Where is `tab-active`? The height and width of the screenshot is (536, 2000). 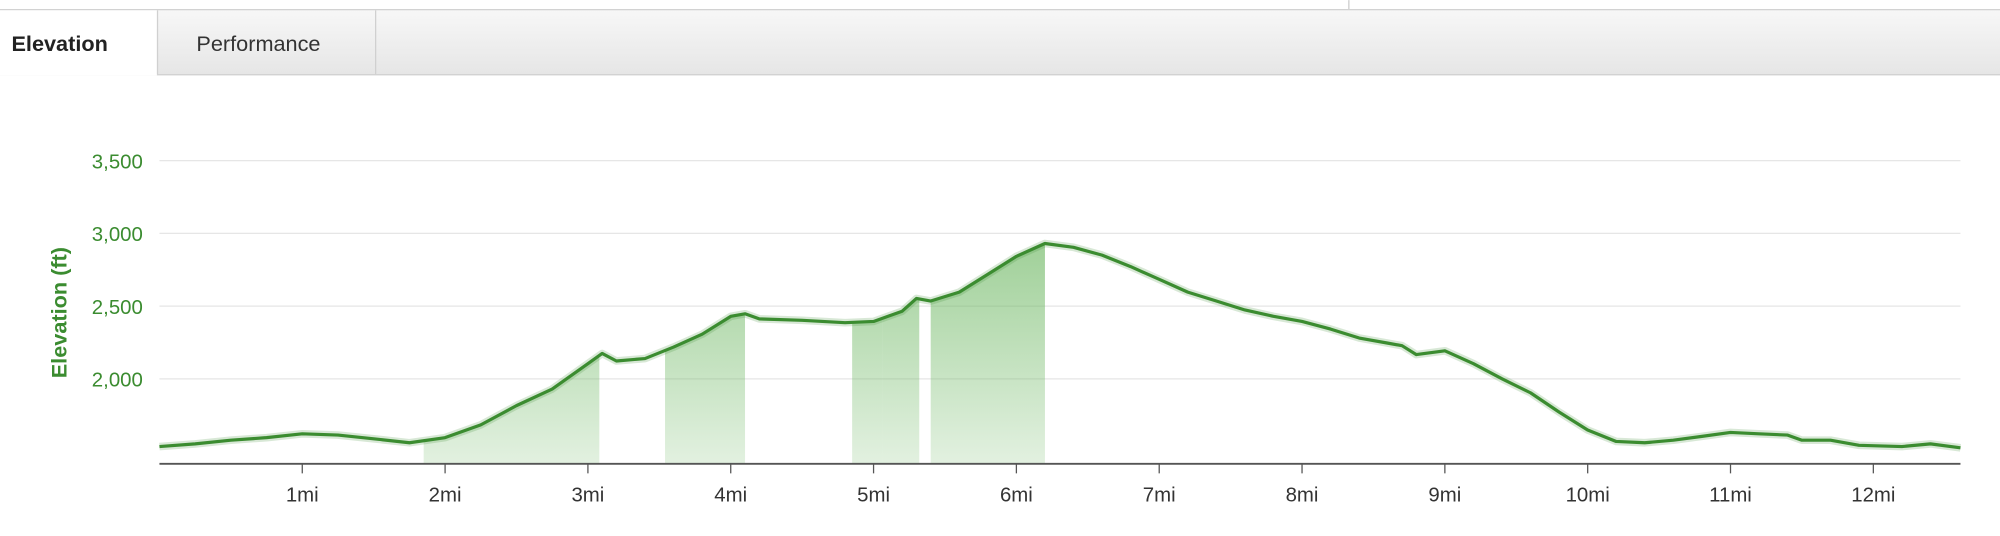 tab-active is located at coordinates (78, 43).